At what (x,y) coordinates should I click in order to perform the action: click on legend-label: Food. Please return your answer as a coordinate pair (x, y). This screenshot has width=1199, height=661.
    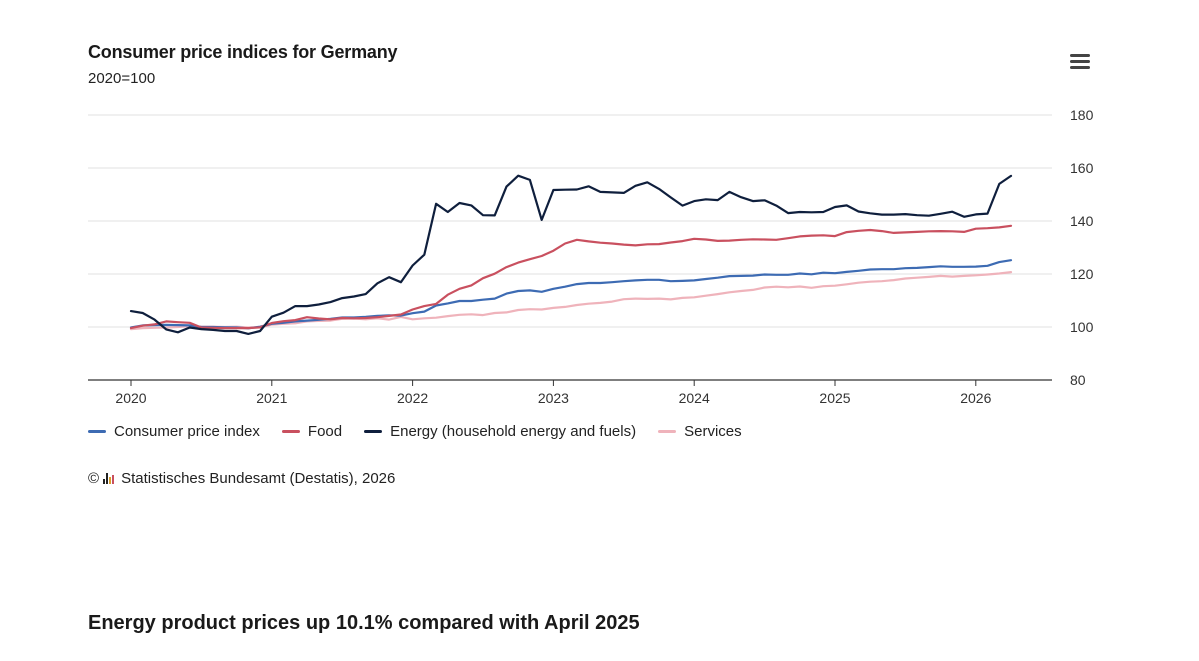
    Looking at the image, I should click on (325, 431).